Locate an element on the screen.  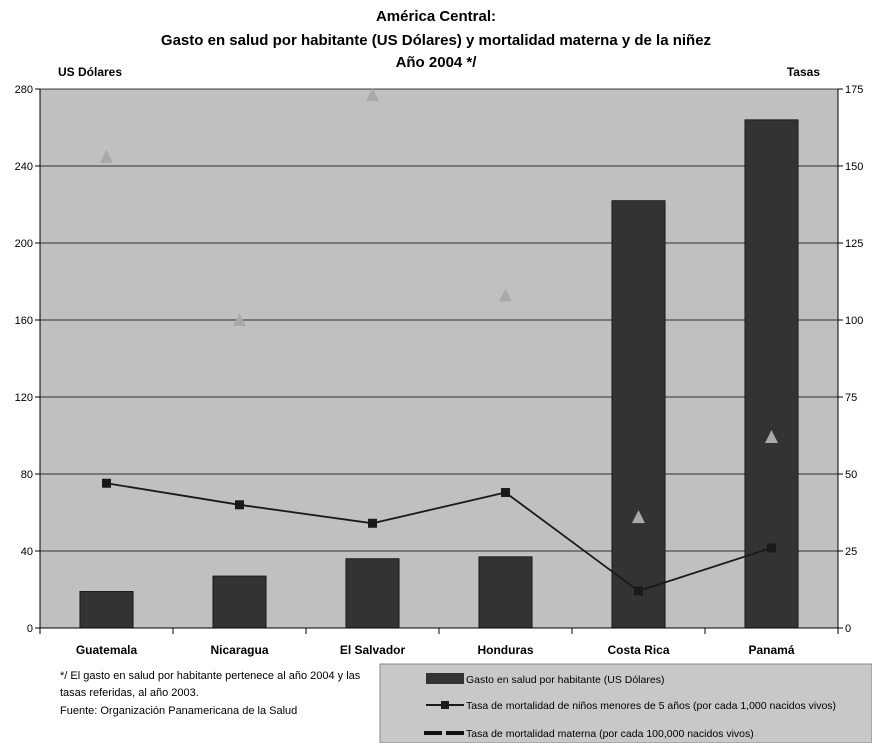
right-tick-label: 25 is located at coordinates (851, 552).